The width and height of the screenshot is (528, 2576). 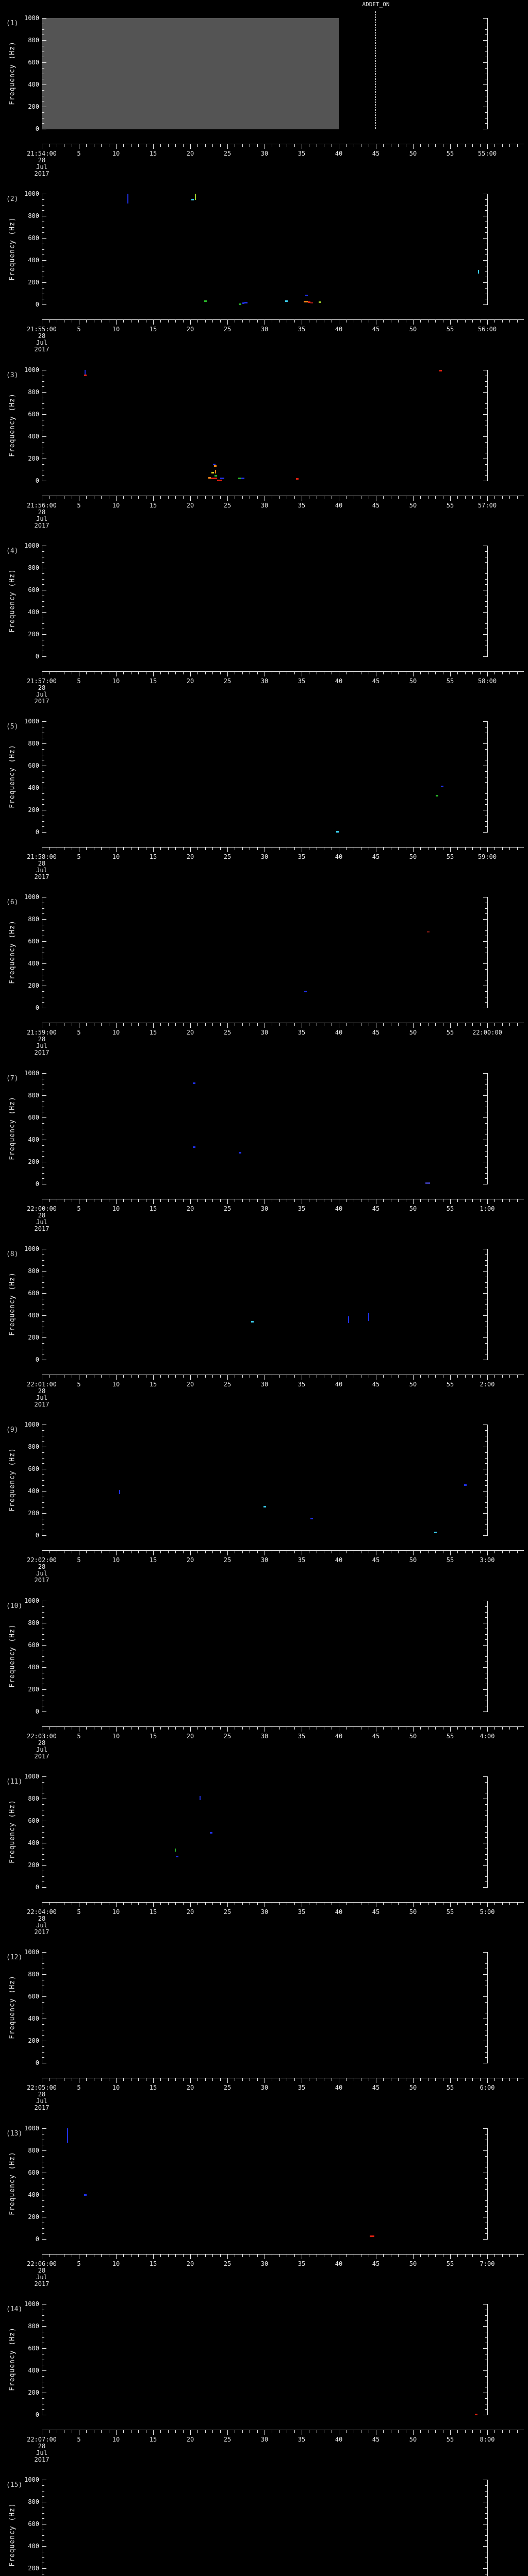 What do you see at coordinates (413, 1912) in the screenshot?
I see `x-tick-label: 50` at bounding box center [413, 1912].